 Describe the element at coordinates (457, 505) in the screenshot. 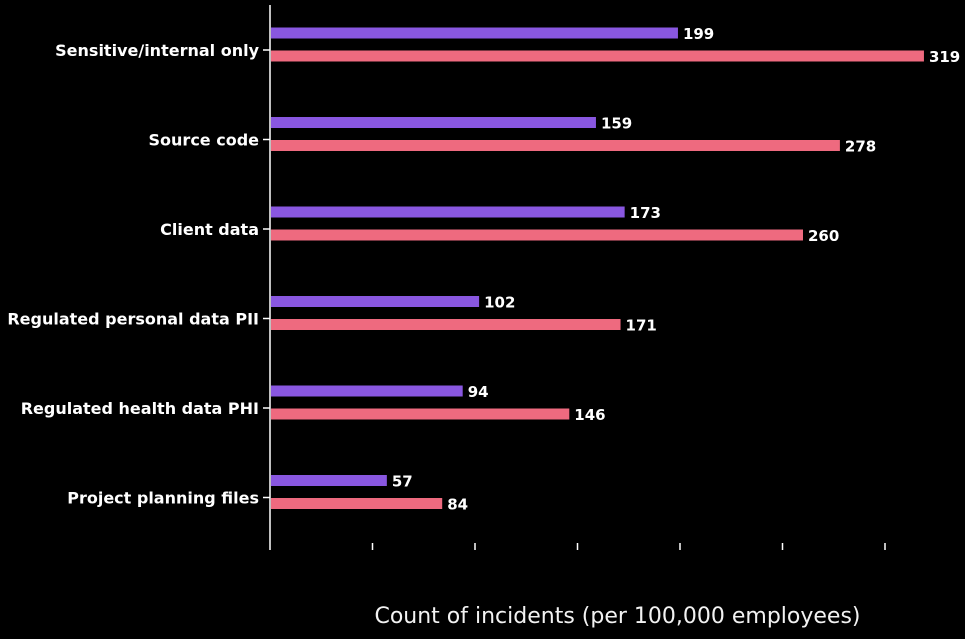

I see `data-label: 84` at that location.